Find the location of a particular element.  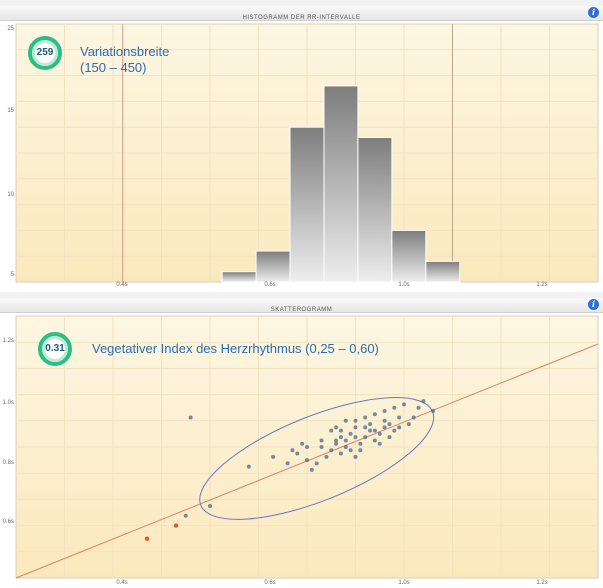

scatter-y-tick: 0.6s is located at coordinates (8, 522).